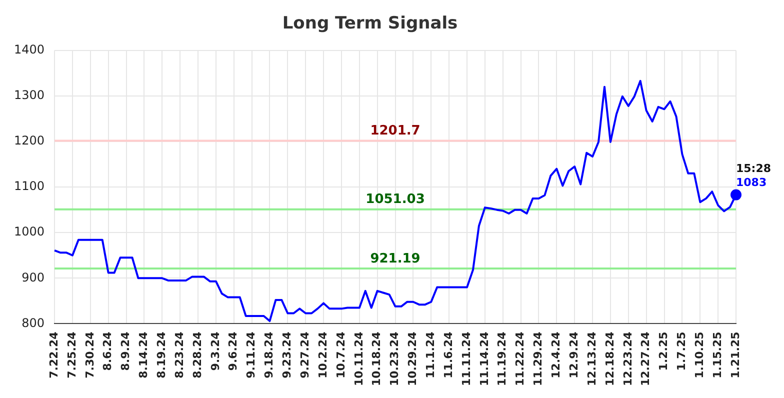 The height and width of the screenshot is (398, 784). What do you see at coordinates (556, 354) in the screenshot?
I see `x-tick-label: 12.4.24` at bounding box center [556, 354].